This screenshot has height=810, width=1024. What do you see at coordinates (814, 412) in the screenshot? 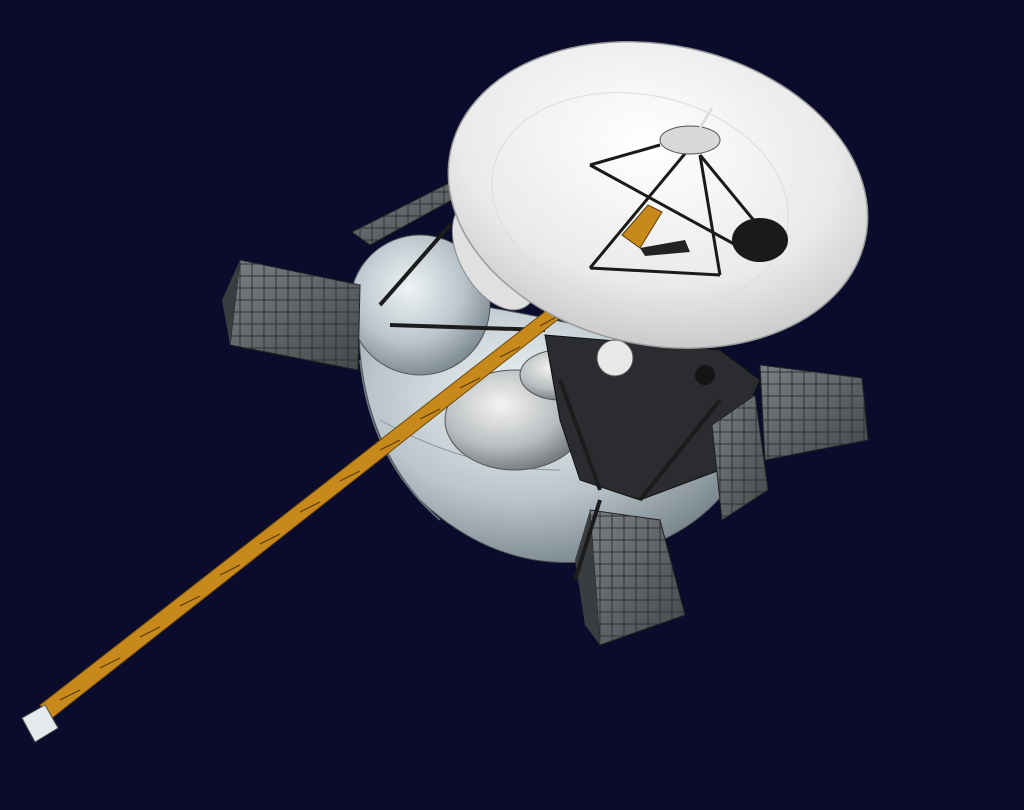
I see `right-instrument-box` at bounding box center [814, 412].